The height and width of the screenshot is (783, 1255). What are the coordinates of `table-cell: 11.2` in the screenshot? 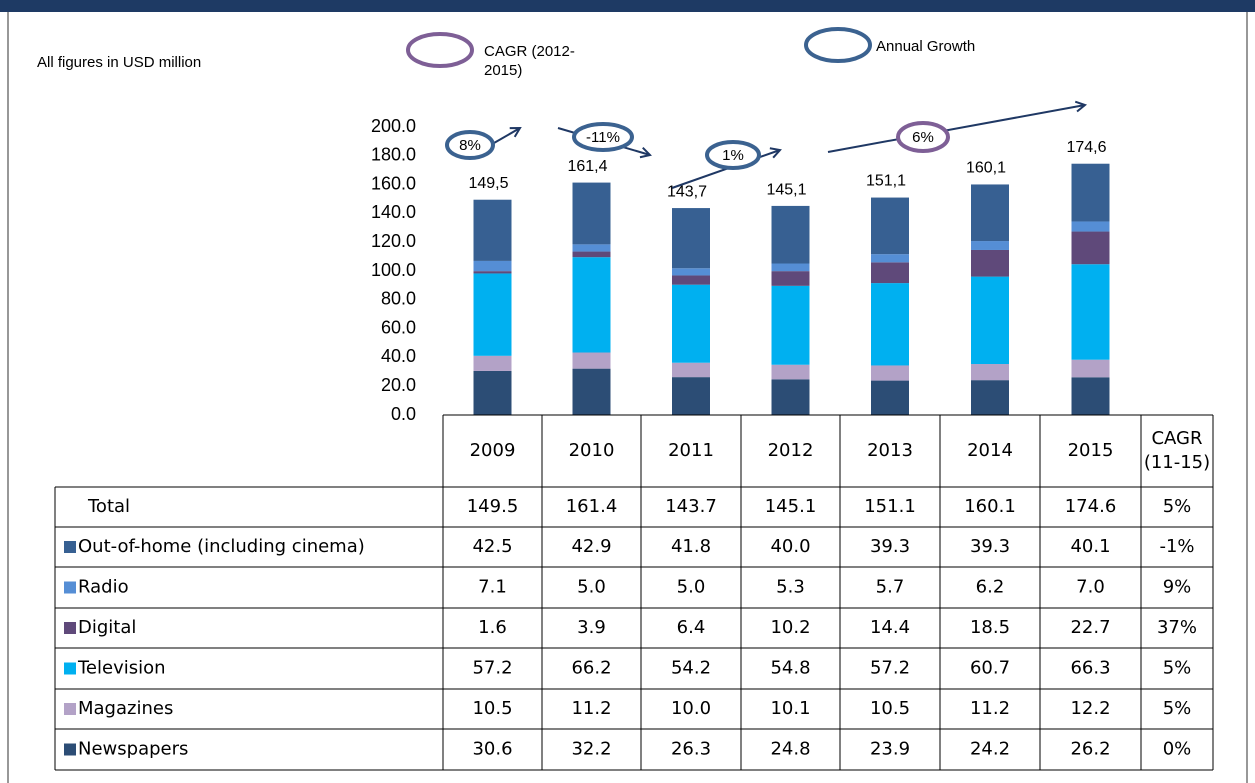 It's located at (990, 708).